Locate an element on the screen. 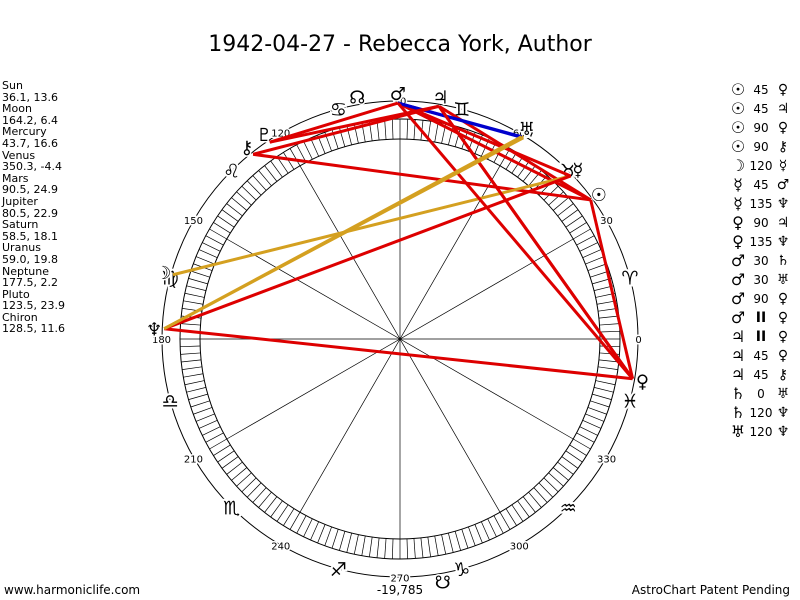 The height and width of the screenshot is (600, 800). chiron-glyph-icon: ⚷ is located at coordinates (246, 147).